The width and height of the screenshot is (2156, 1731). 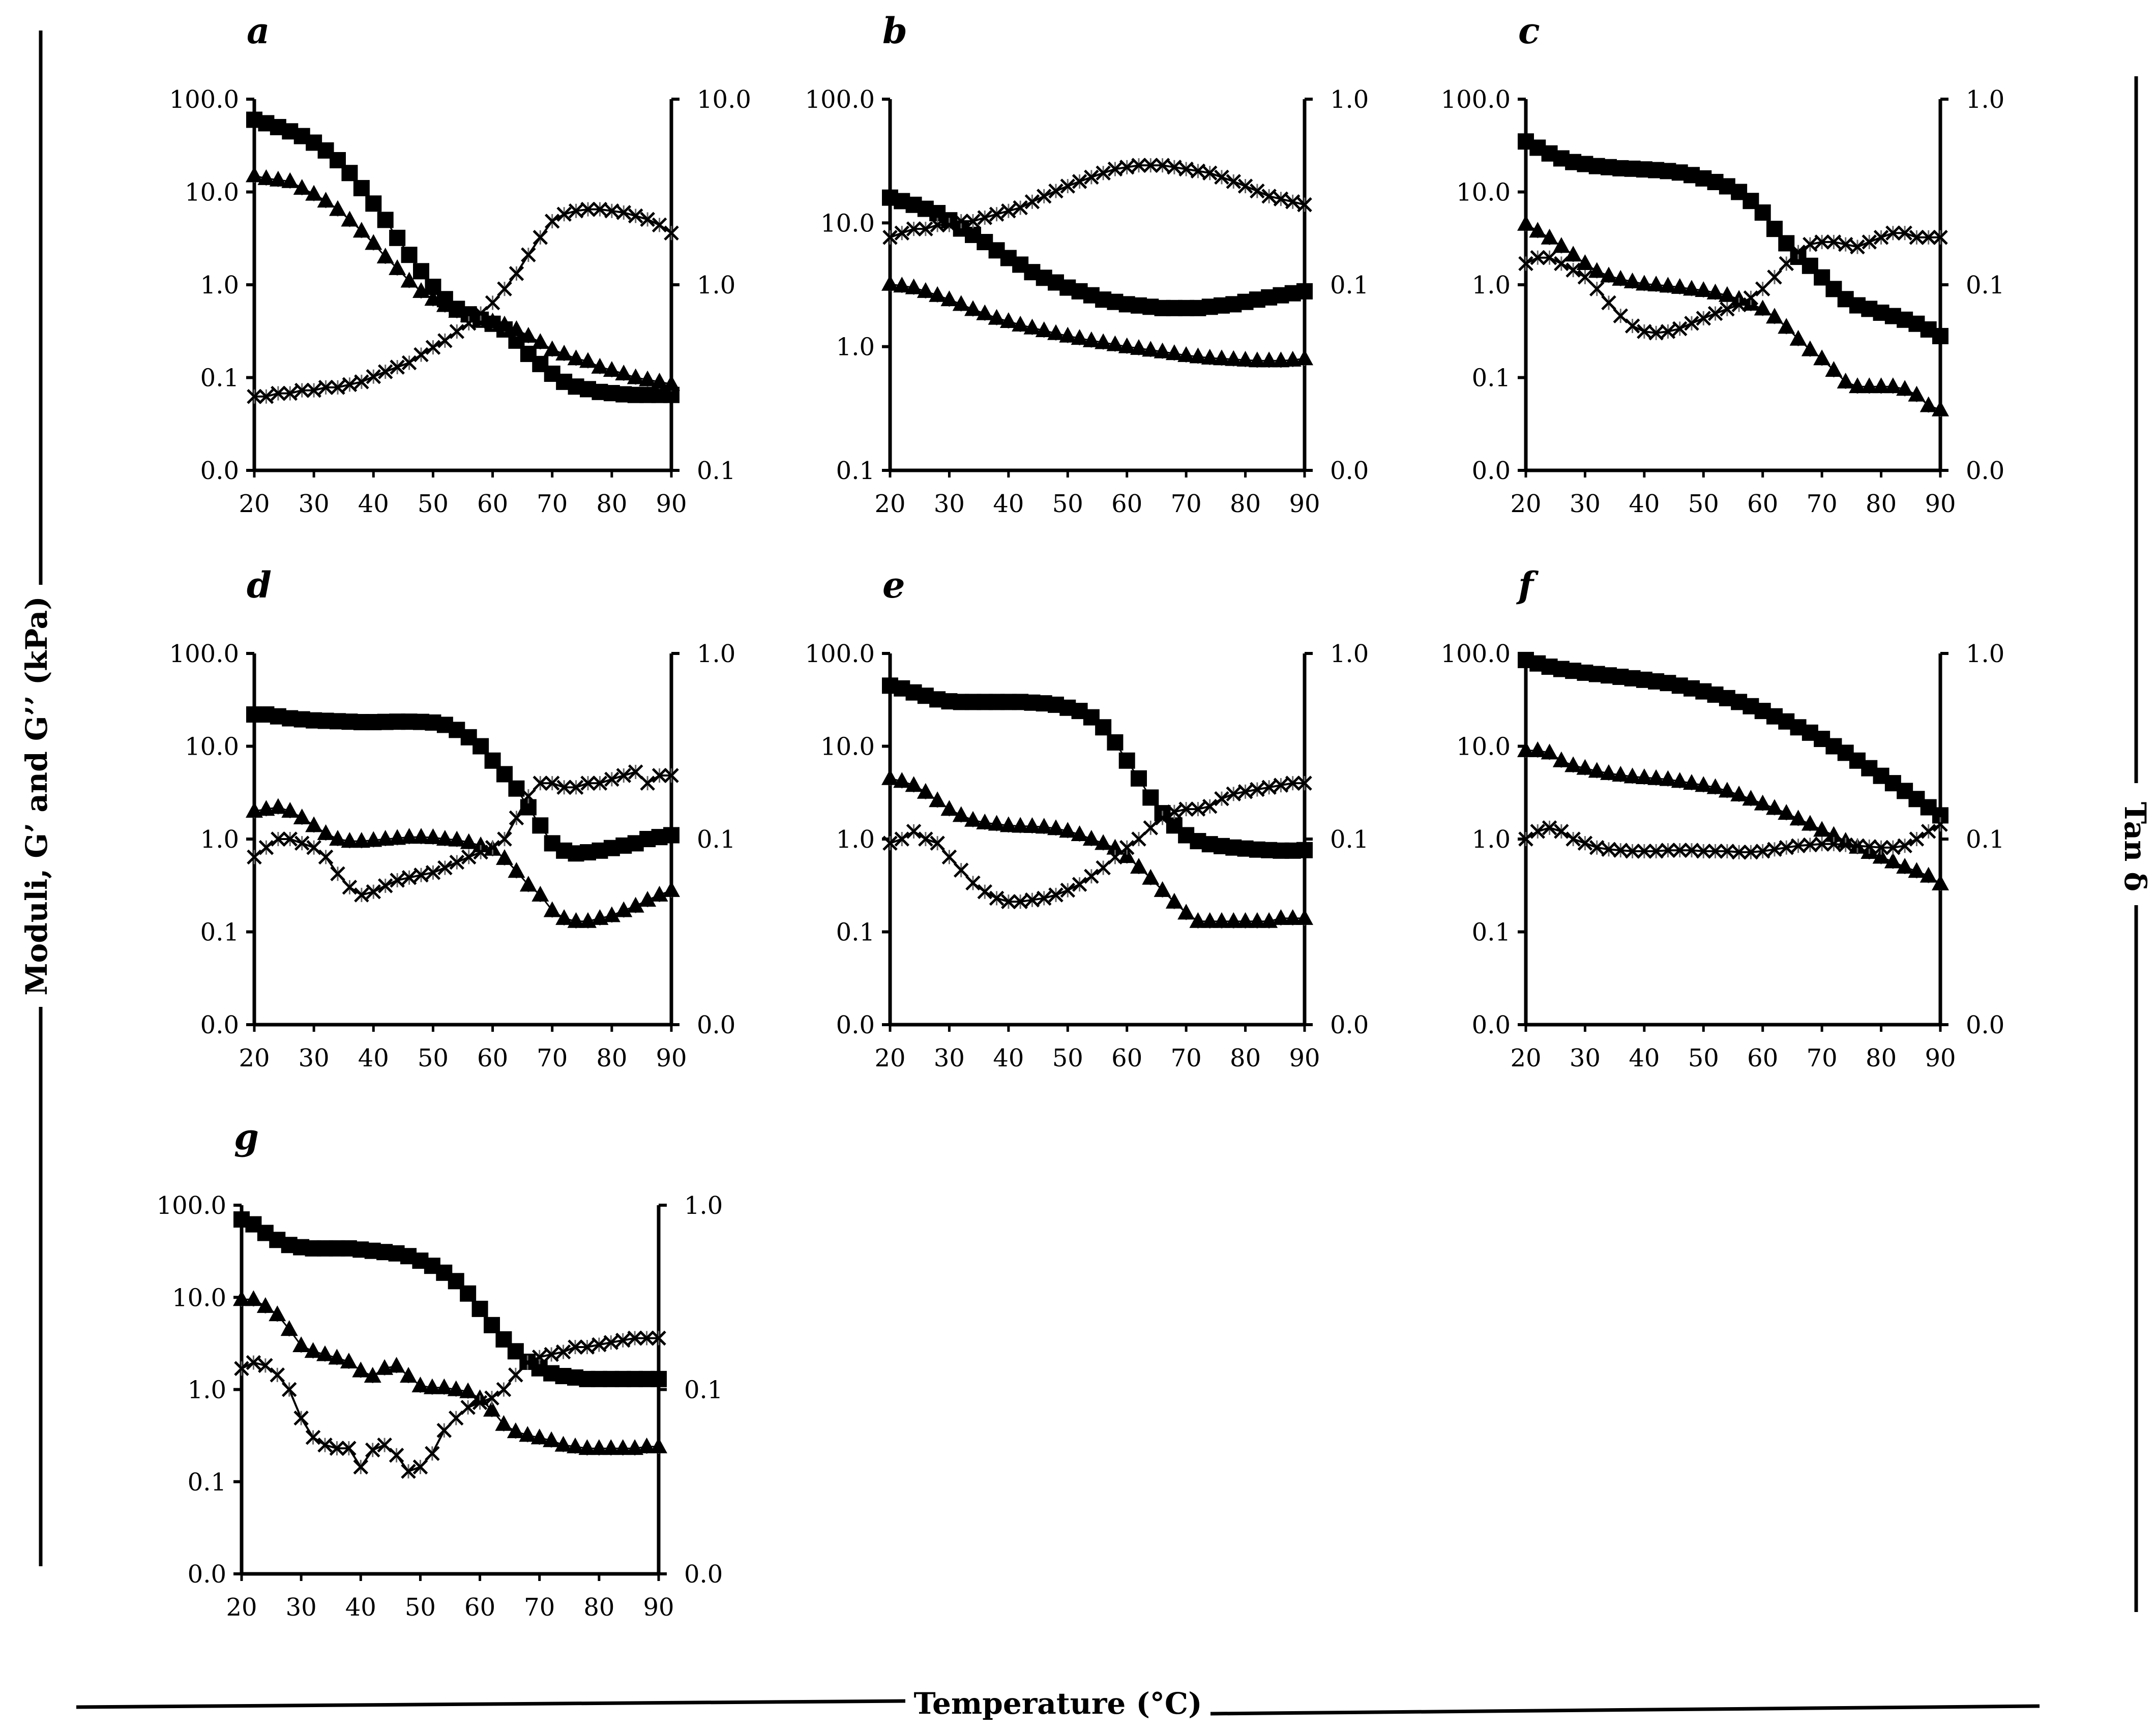 I want to click on series-x, so click(x=1097, y=842).